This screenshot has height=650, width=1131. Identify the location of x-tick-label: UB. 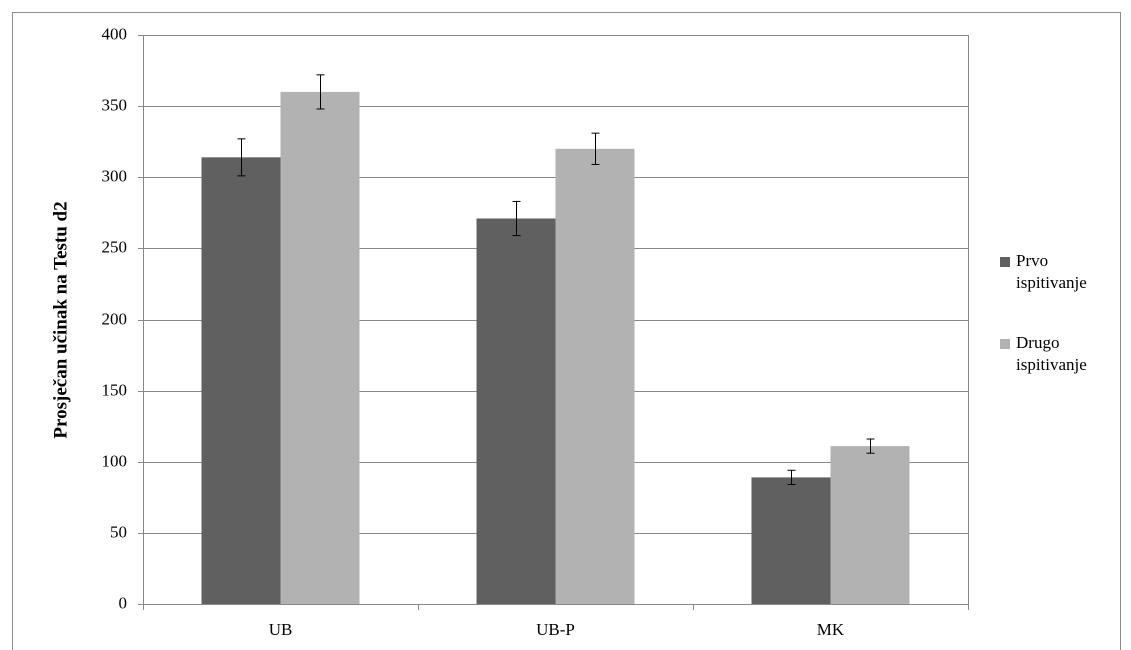
(281, 629).